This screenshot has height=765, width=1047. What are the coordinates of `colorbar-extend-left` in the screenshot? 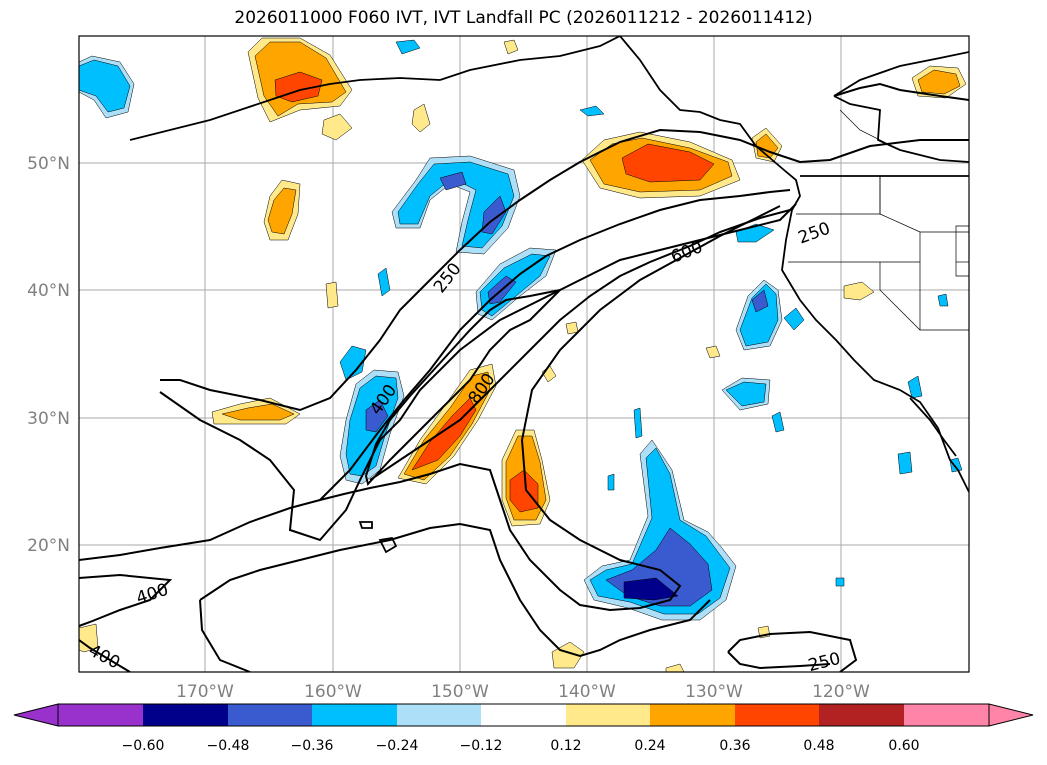 It's located at (36, 715).